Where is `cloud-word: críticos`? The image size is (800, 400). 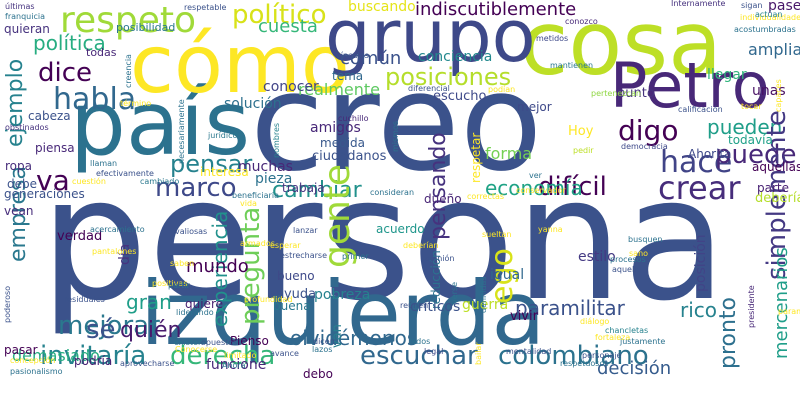
cloud-word: críticos is located at coordinates (435, 307).